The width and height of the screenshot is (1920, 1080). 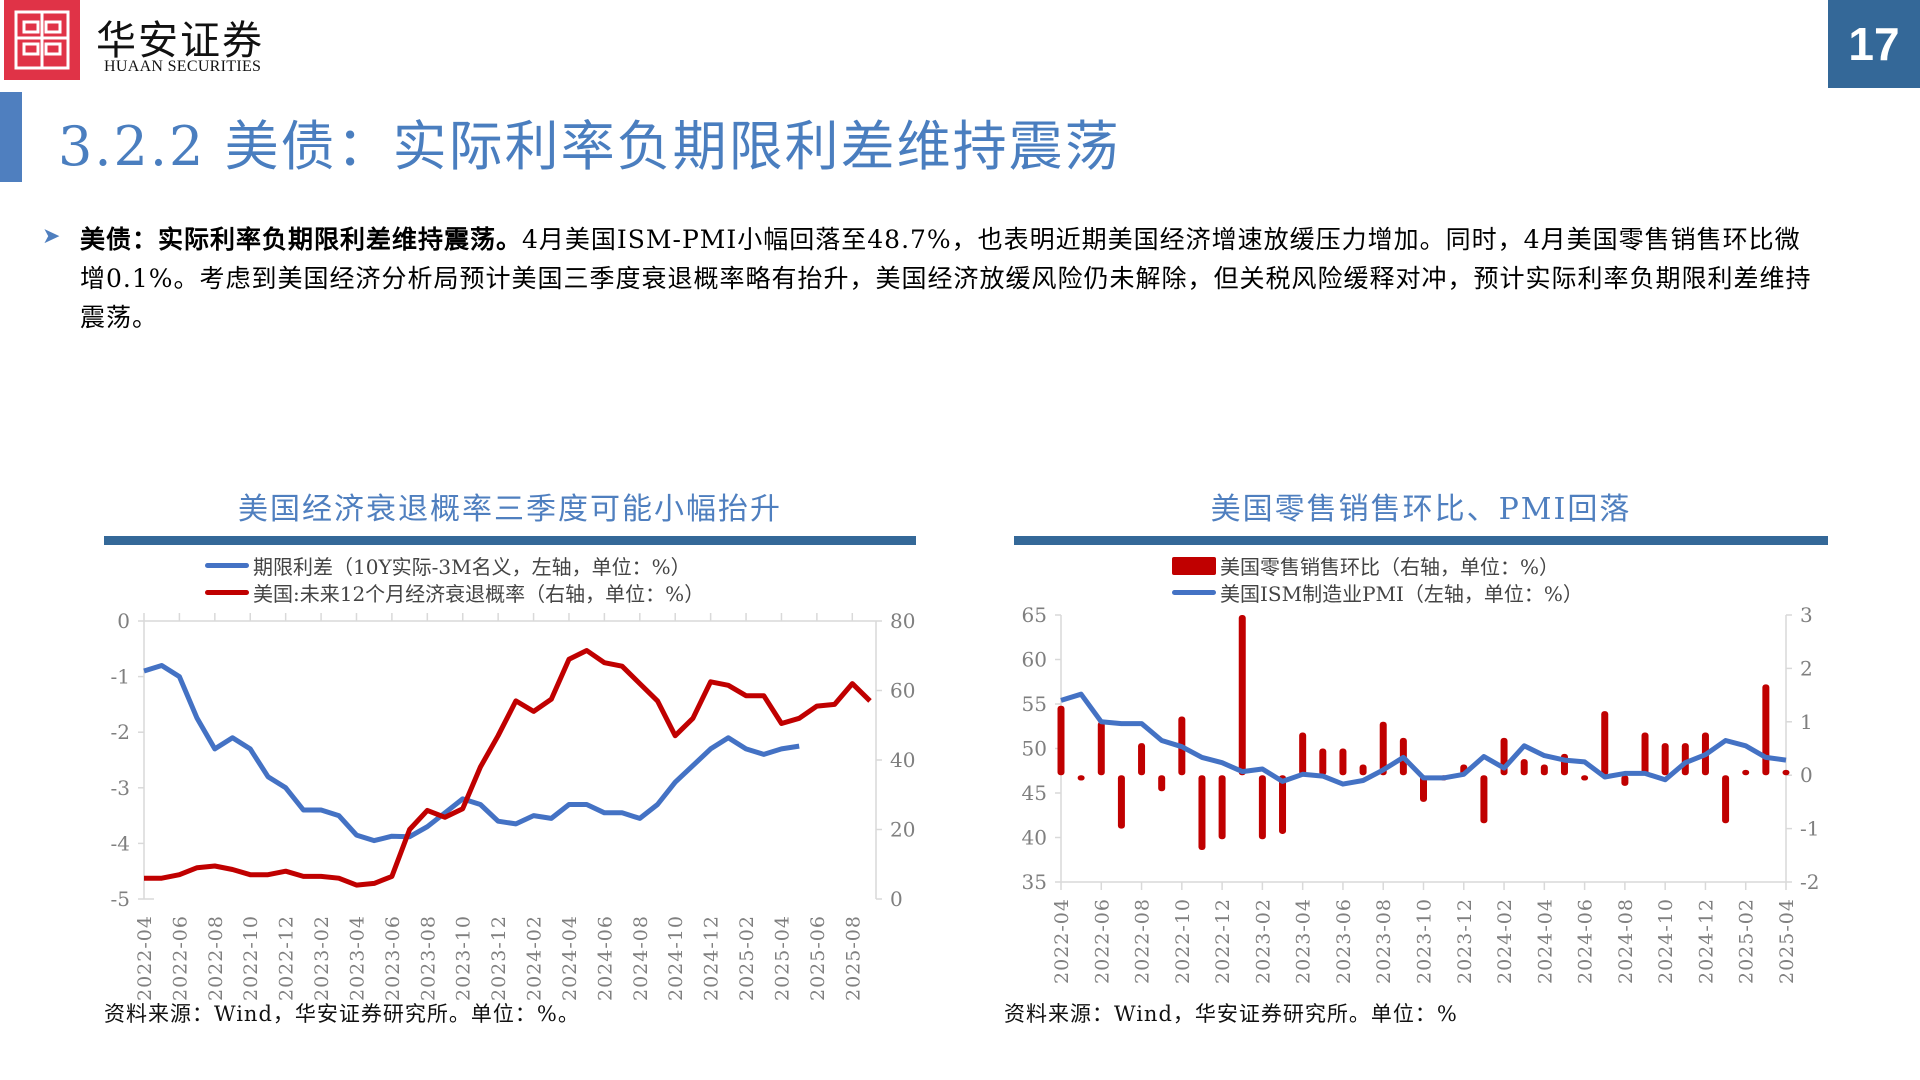 What do you see at coordinates (464, 957) in the screenshot?
I see `x-tick-label: 2023-10` at bounding box center [464, 957].